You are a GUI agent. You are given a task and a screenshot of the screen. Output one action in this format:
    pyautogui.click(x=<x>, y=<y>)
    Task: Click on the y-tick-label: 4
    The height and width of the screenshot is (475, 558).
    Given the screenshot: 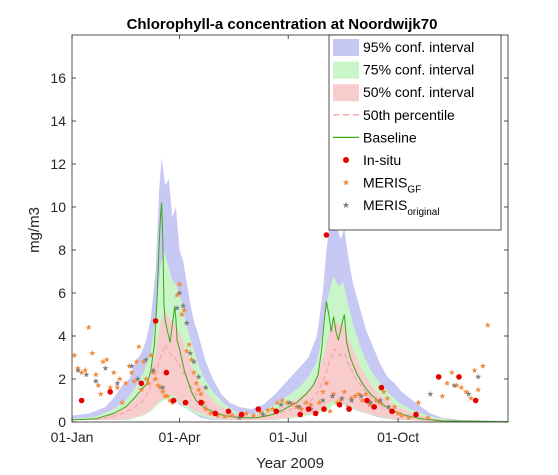 What is the action you would take?
    pyautogui.click(x=62, y=336)
    